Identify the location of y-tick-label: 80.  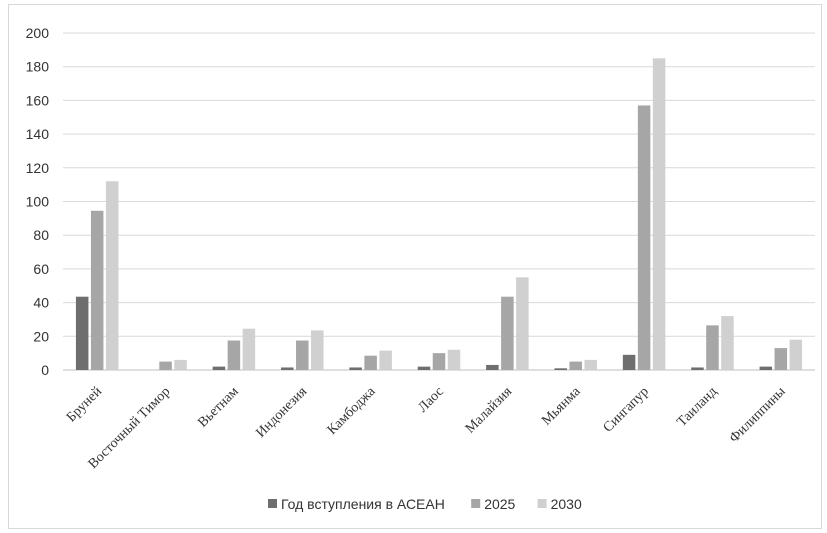
(41, 235).